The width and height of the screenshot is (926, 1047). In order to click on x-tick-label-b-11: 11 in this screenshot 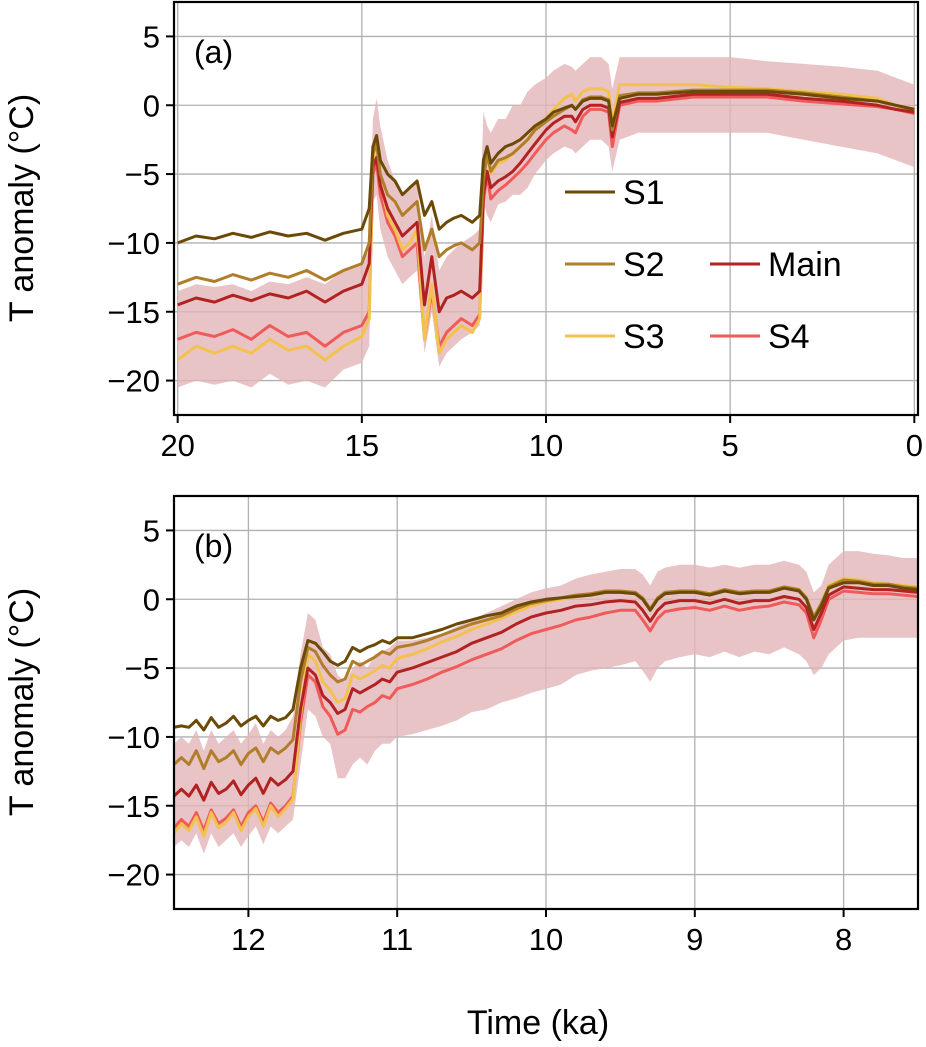, I will do `click(397, 939)`.